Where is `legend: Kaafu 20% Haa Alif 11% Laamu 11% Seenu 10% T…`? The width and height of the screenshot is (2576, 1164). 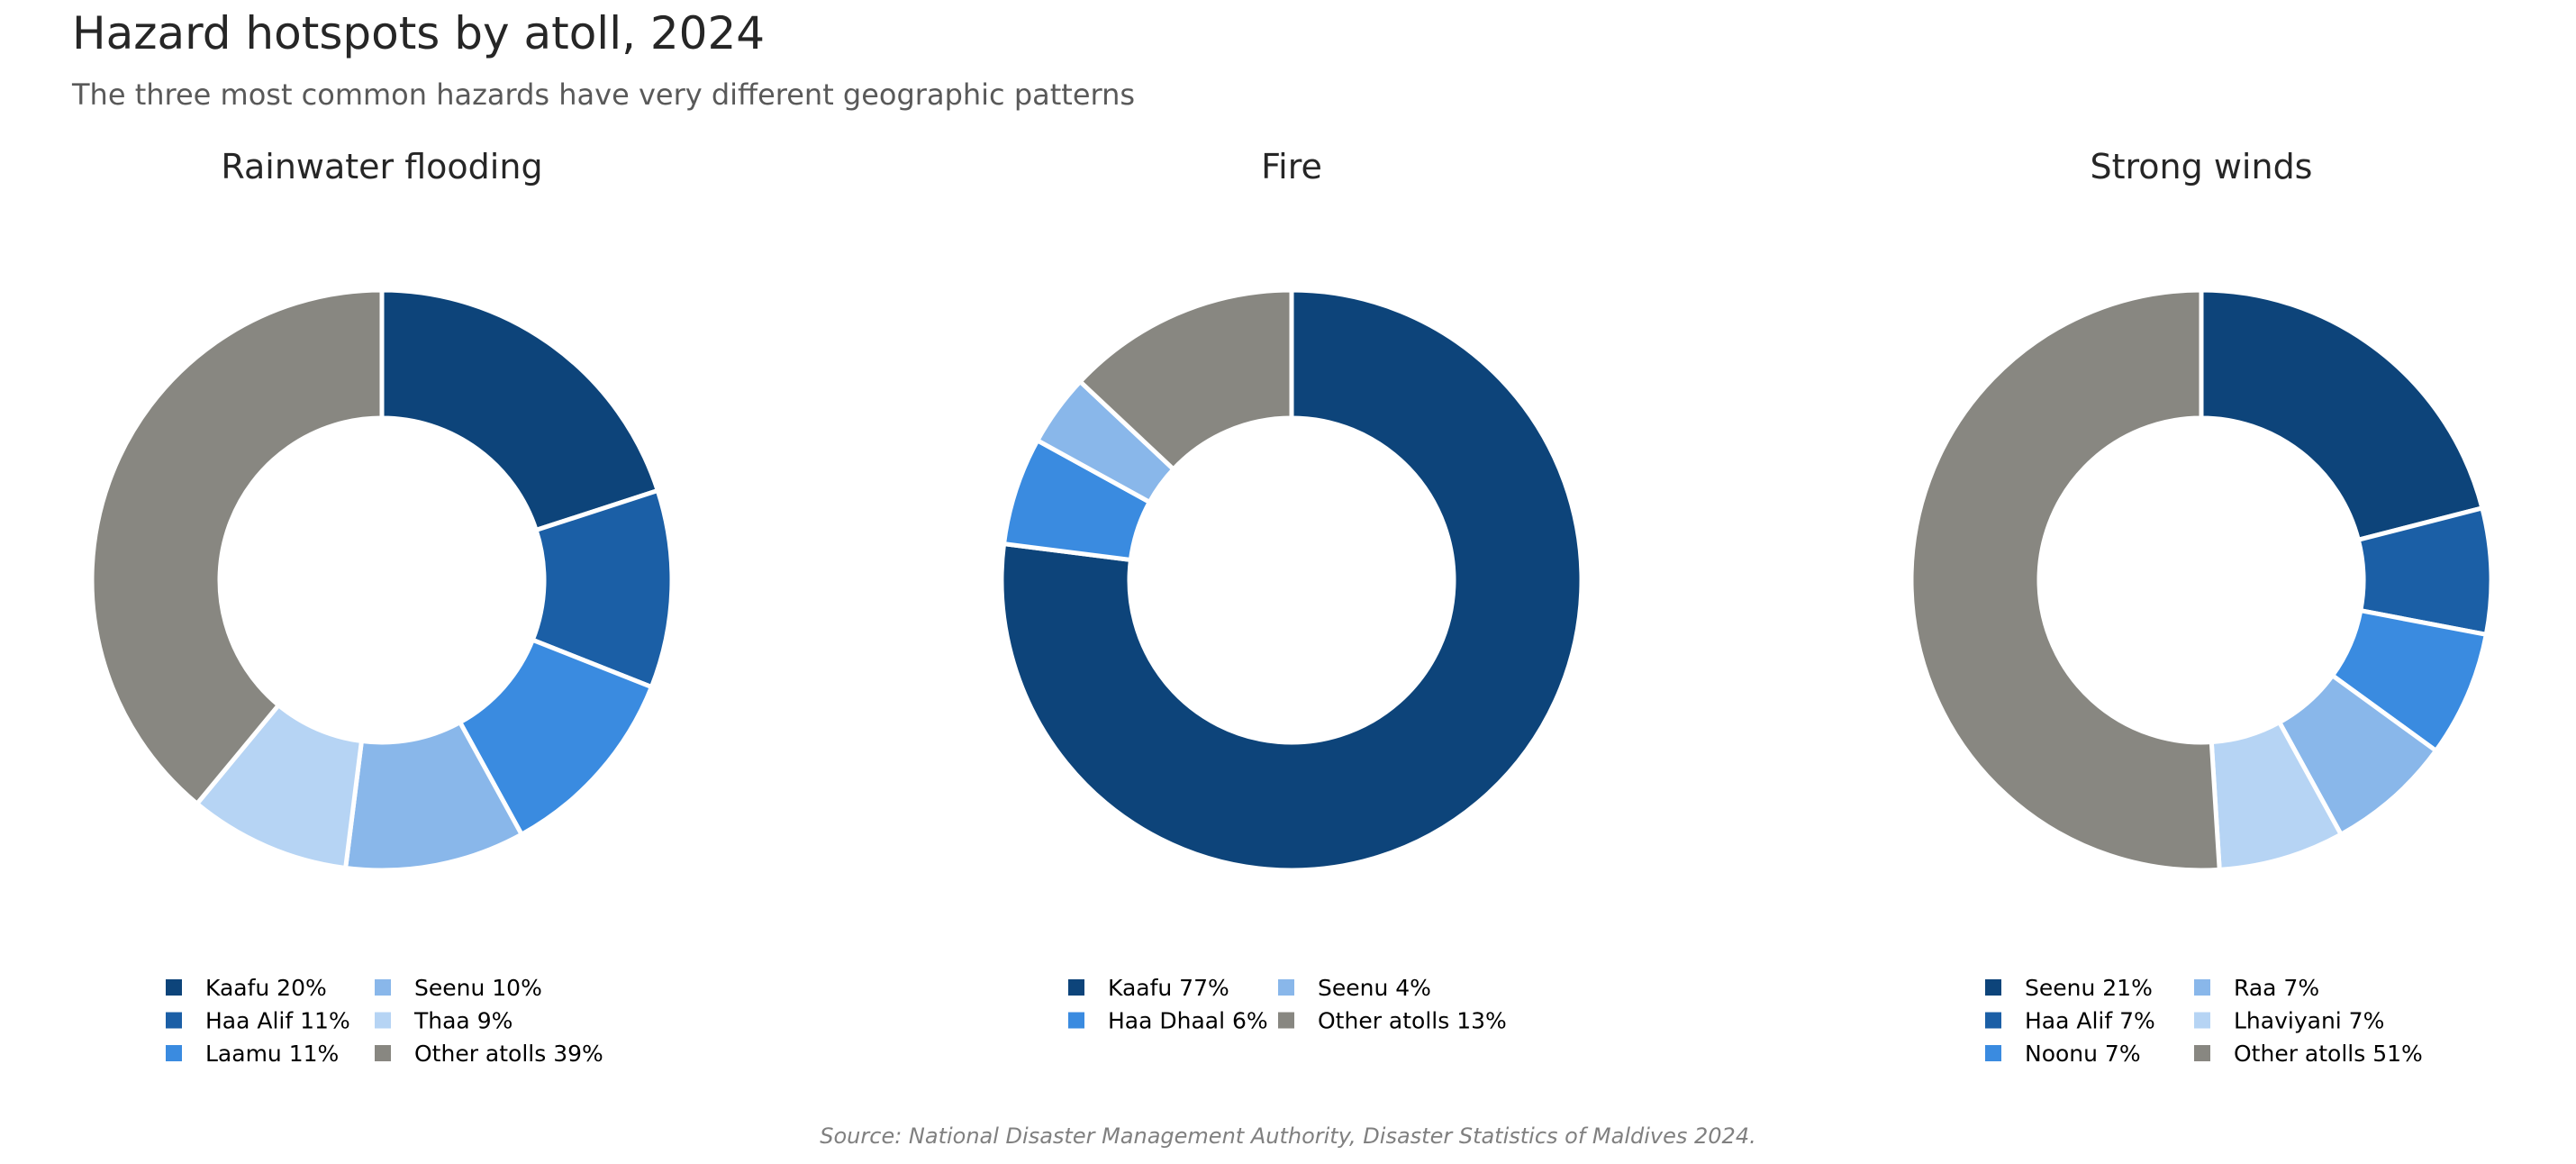
legend: Kaafu 20% Haa Alif 11% Laamu 11% Seenu 10% T… is located at coordinates (384, 1021).